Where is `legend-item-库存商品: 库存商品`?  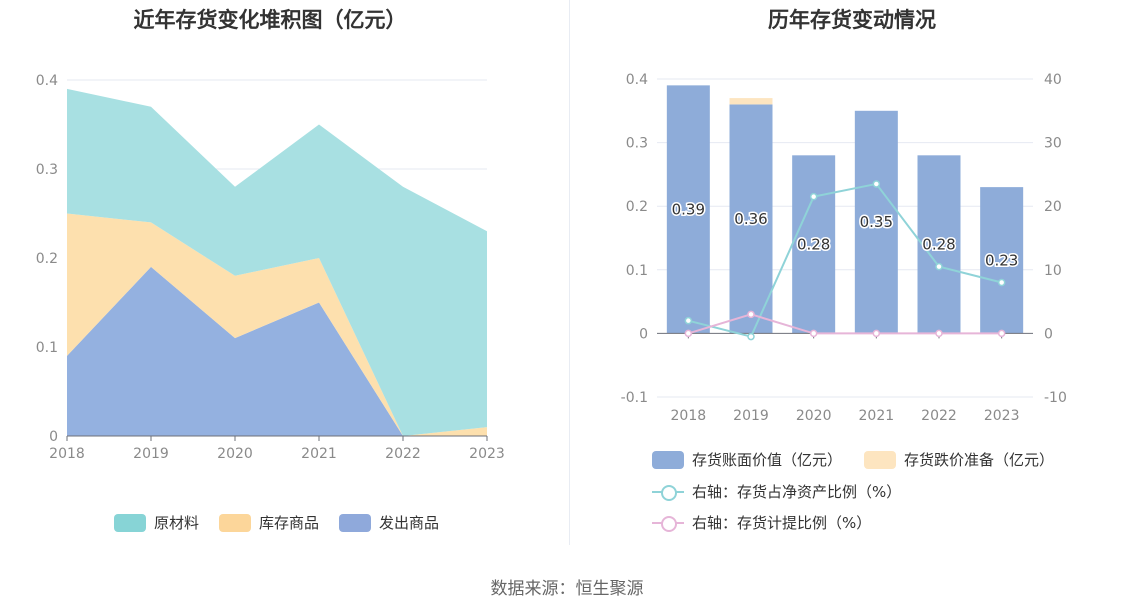
legend-item-库存商品: 库存商品 is located at coordinates (269, 522).